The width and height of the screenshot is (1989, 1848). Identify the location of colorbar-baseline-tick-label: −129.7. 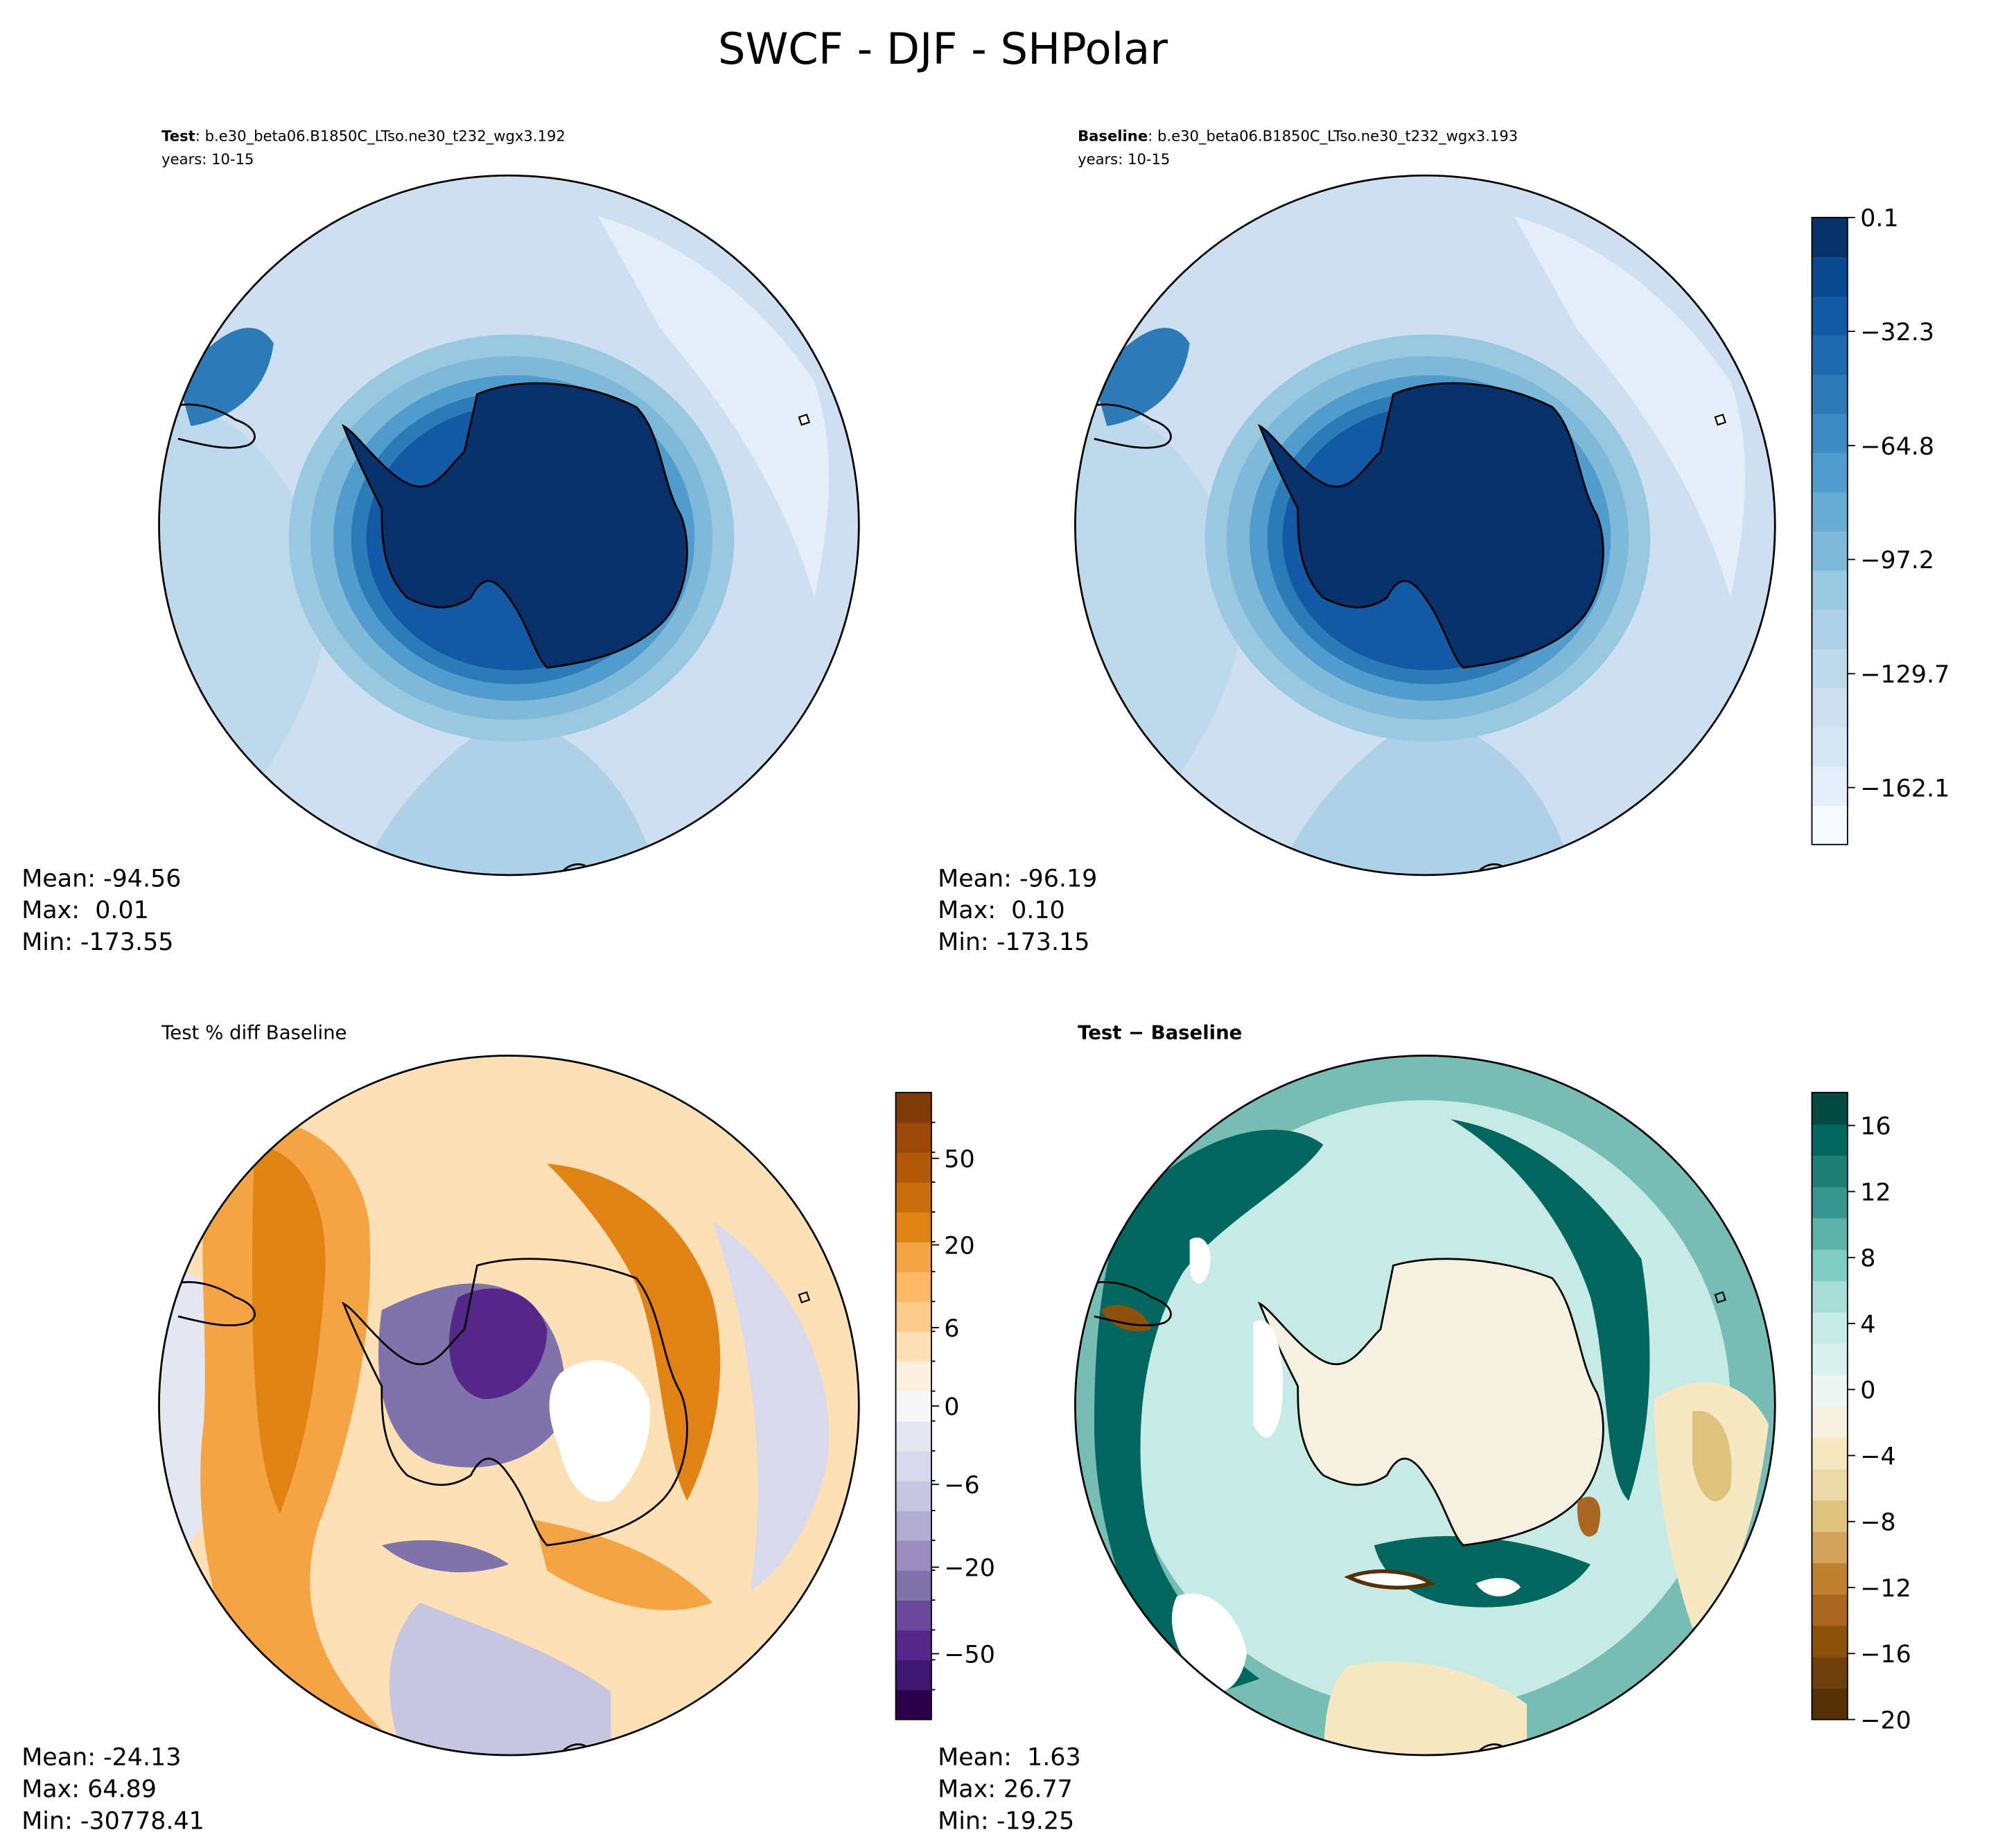
(1904, 675).